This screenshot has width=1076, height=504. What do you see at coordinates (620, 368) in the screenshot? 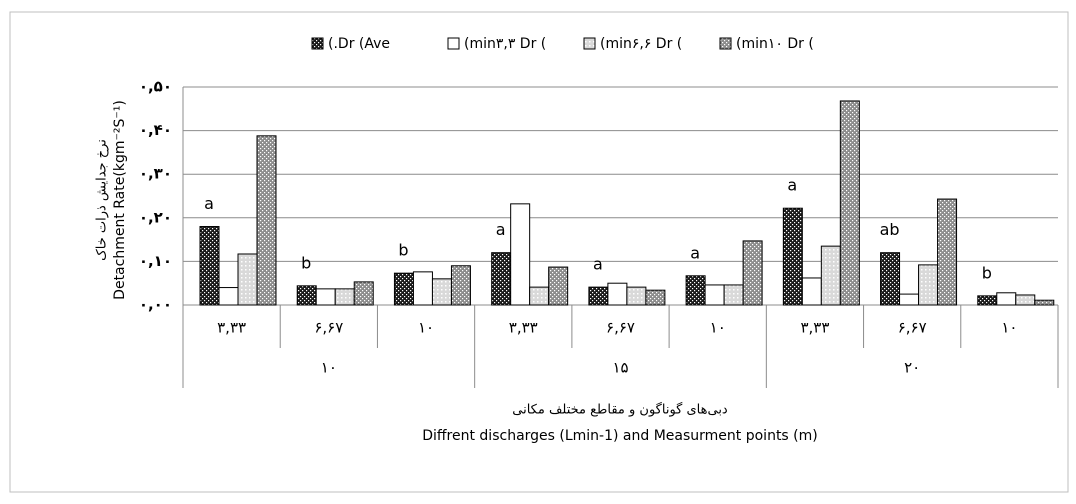
I see `group-label: ۱۵` at bounding box center [620, 368].